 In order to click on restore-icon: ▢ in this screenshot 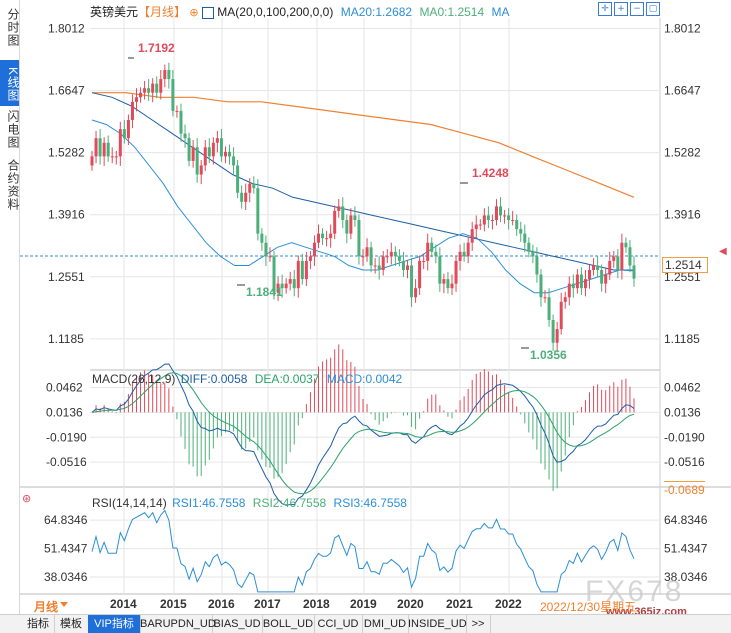, I will do `click(653, 9)`.